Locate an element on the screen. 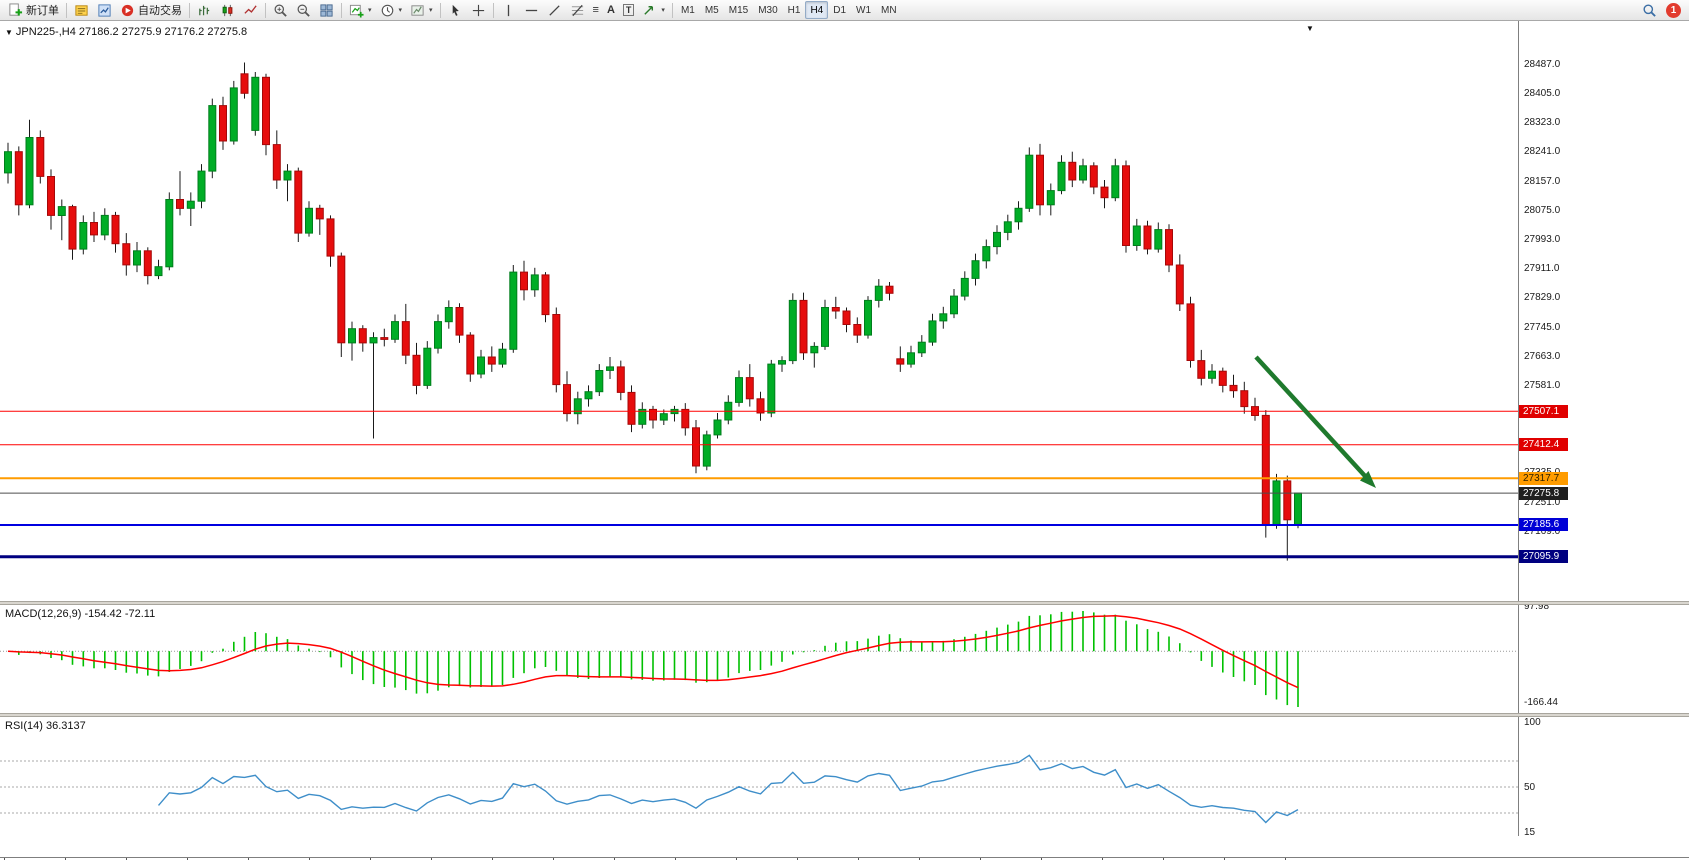 The width and height of the screenshot is (1689, 860). trendline-button is located at coordinates (554, 10).